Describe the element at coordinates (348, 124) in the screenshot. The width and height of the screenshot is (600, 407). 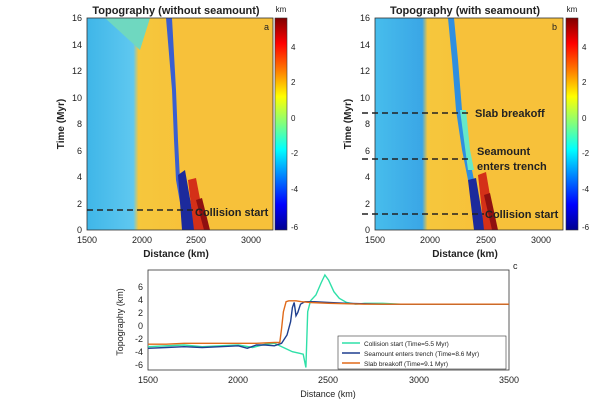
I see `panel-b-ylabel: Time (Myr)` at that location.